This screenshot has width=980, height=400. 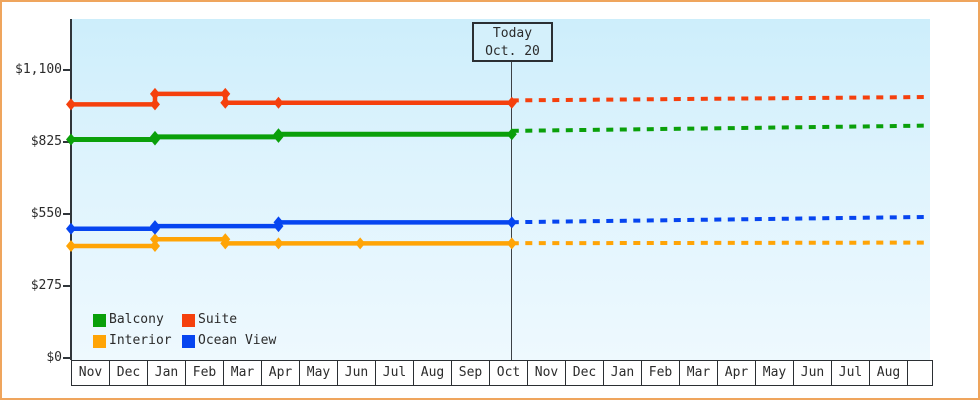 What do you see at coordinates (46, 214) in the screenshot?
I see `y-tick-label: $550` at bounding box center [46, 214].